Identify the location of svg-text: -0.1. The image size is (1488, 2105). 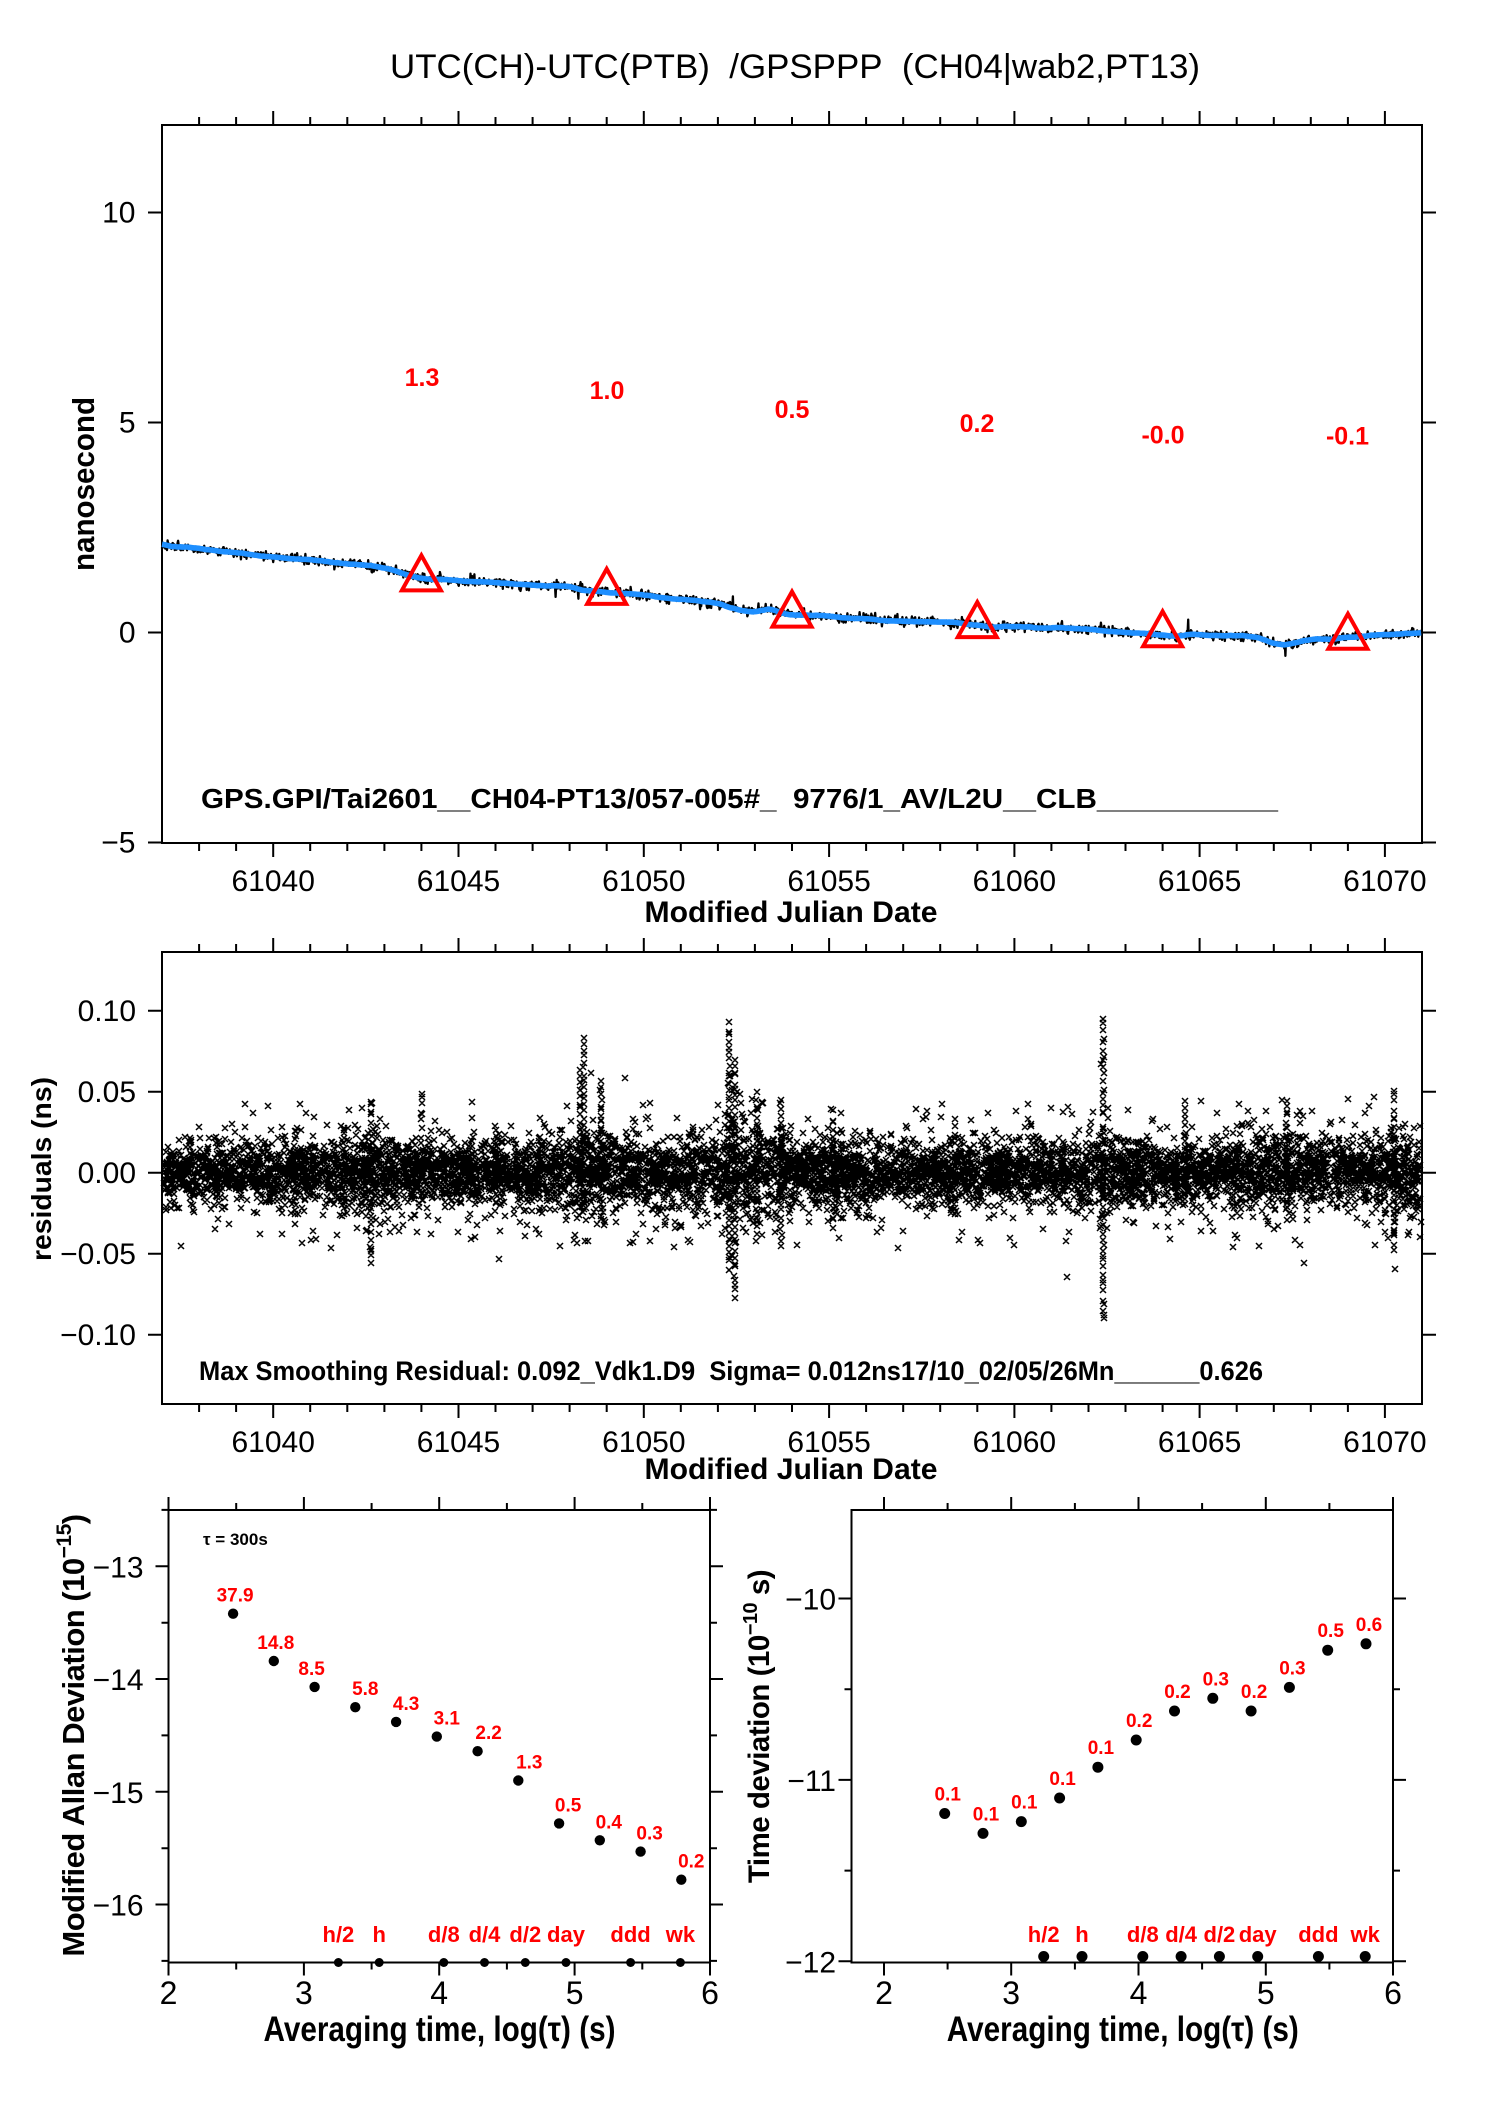
(1347, 437).